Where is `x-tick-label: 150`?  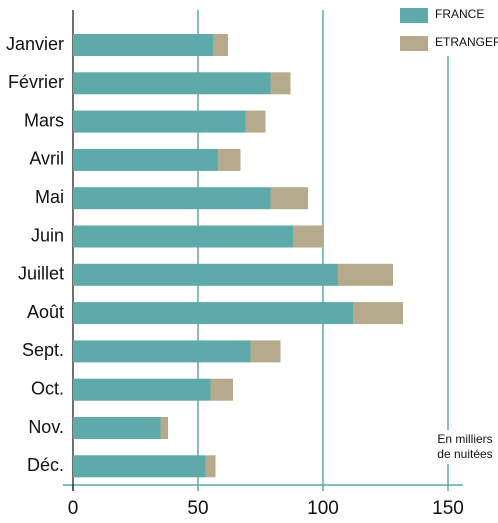
x-tick-label: 150 is located at coordinates (448, 508).